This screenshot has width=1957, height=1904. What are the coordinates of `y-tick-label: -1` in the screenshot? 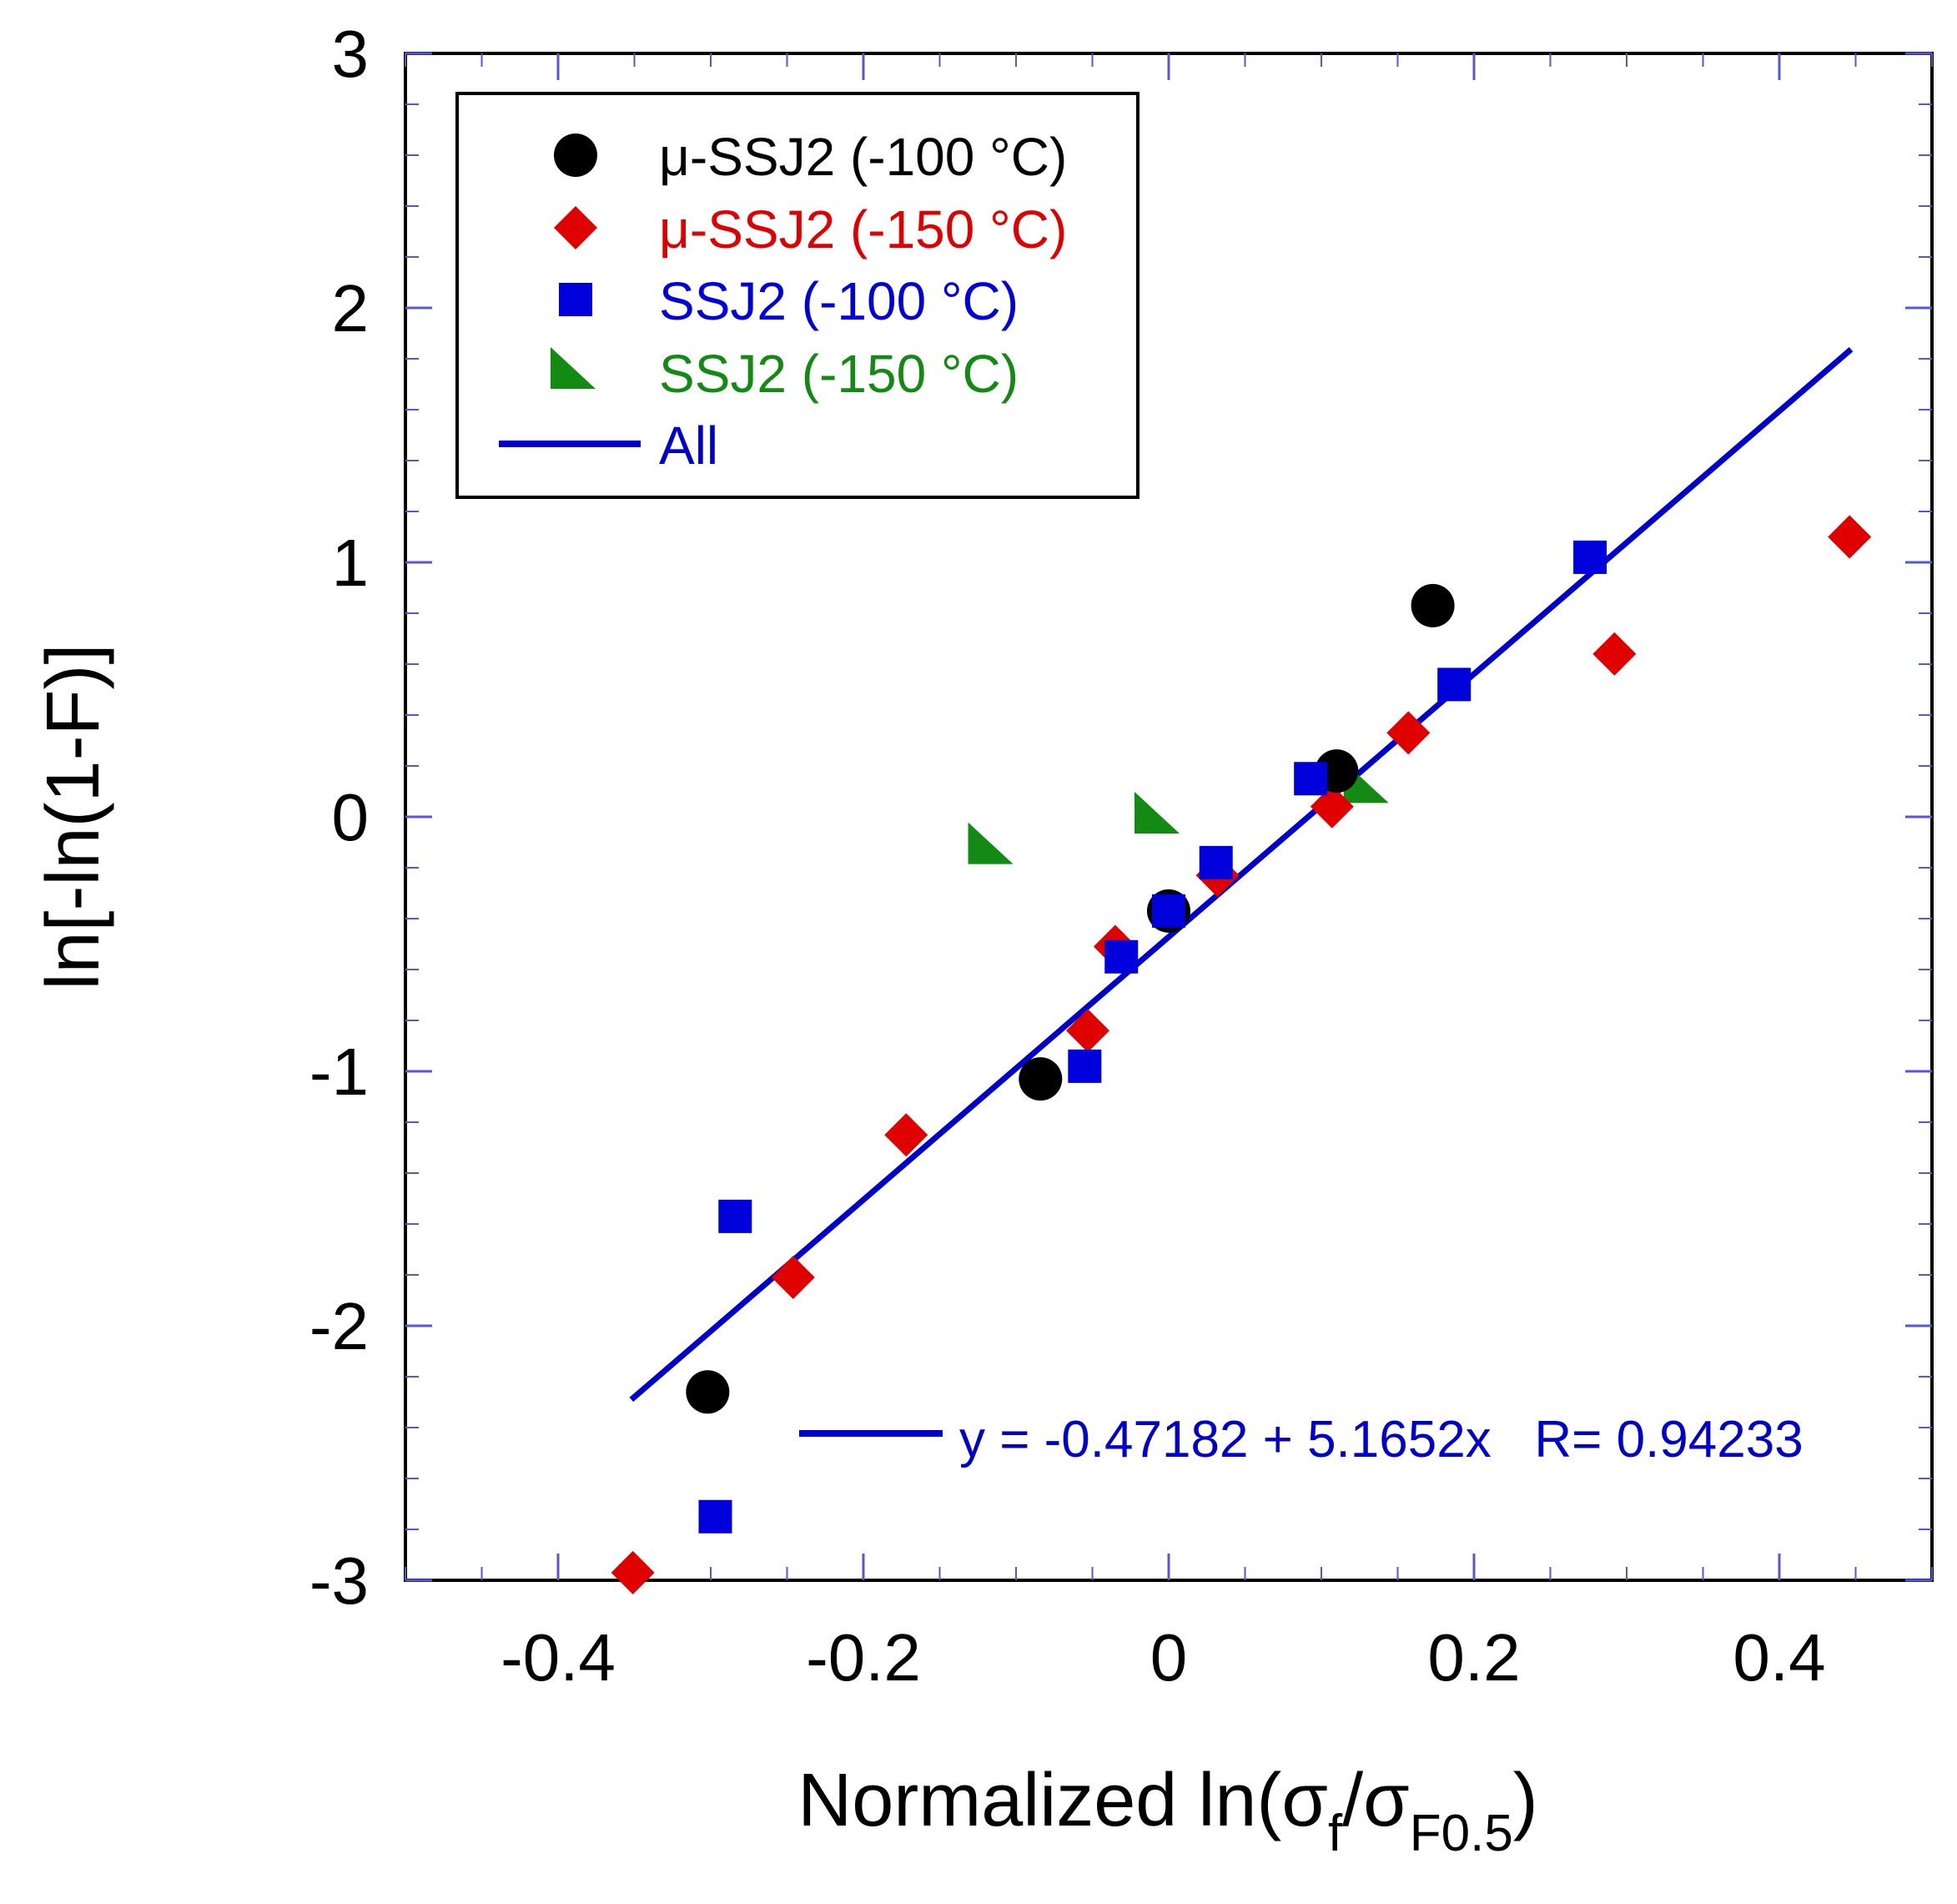 It's located at (339, 1072).